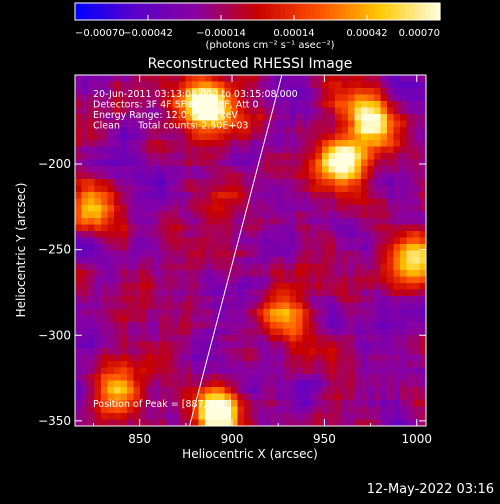 Image resolution: width=500 pixels, height=504 pixels. I want to click on x-tick-label: 1000, so click(416, 439).